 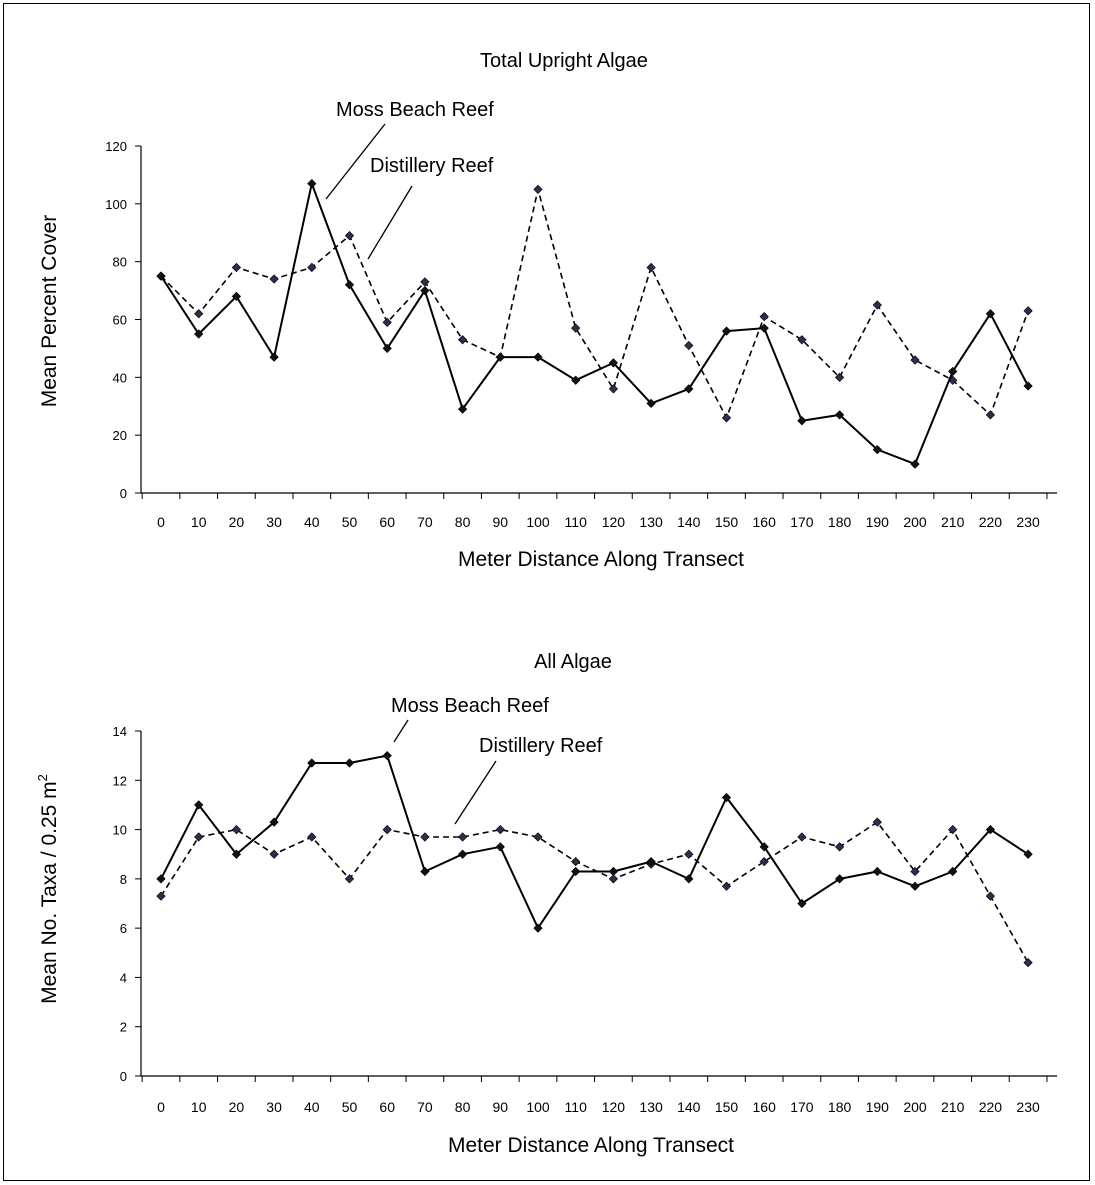 I want to click on chart2-xtick-label: 120, so click(x=614, y=1107).